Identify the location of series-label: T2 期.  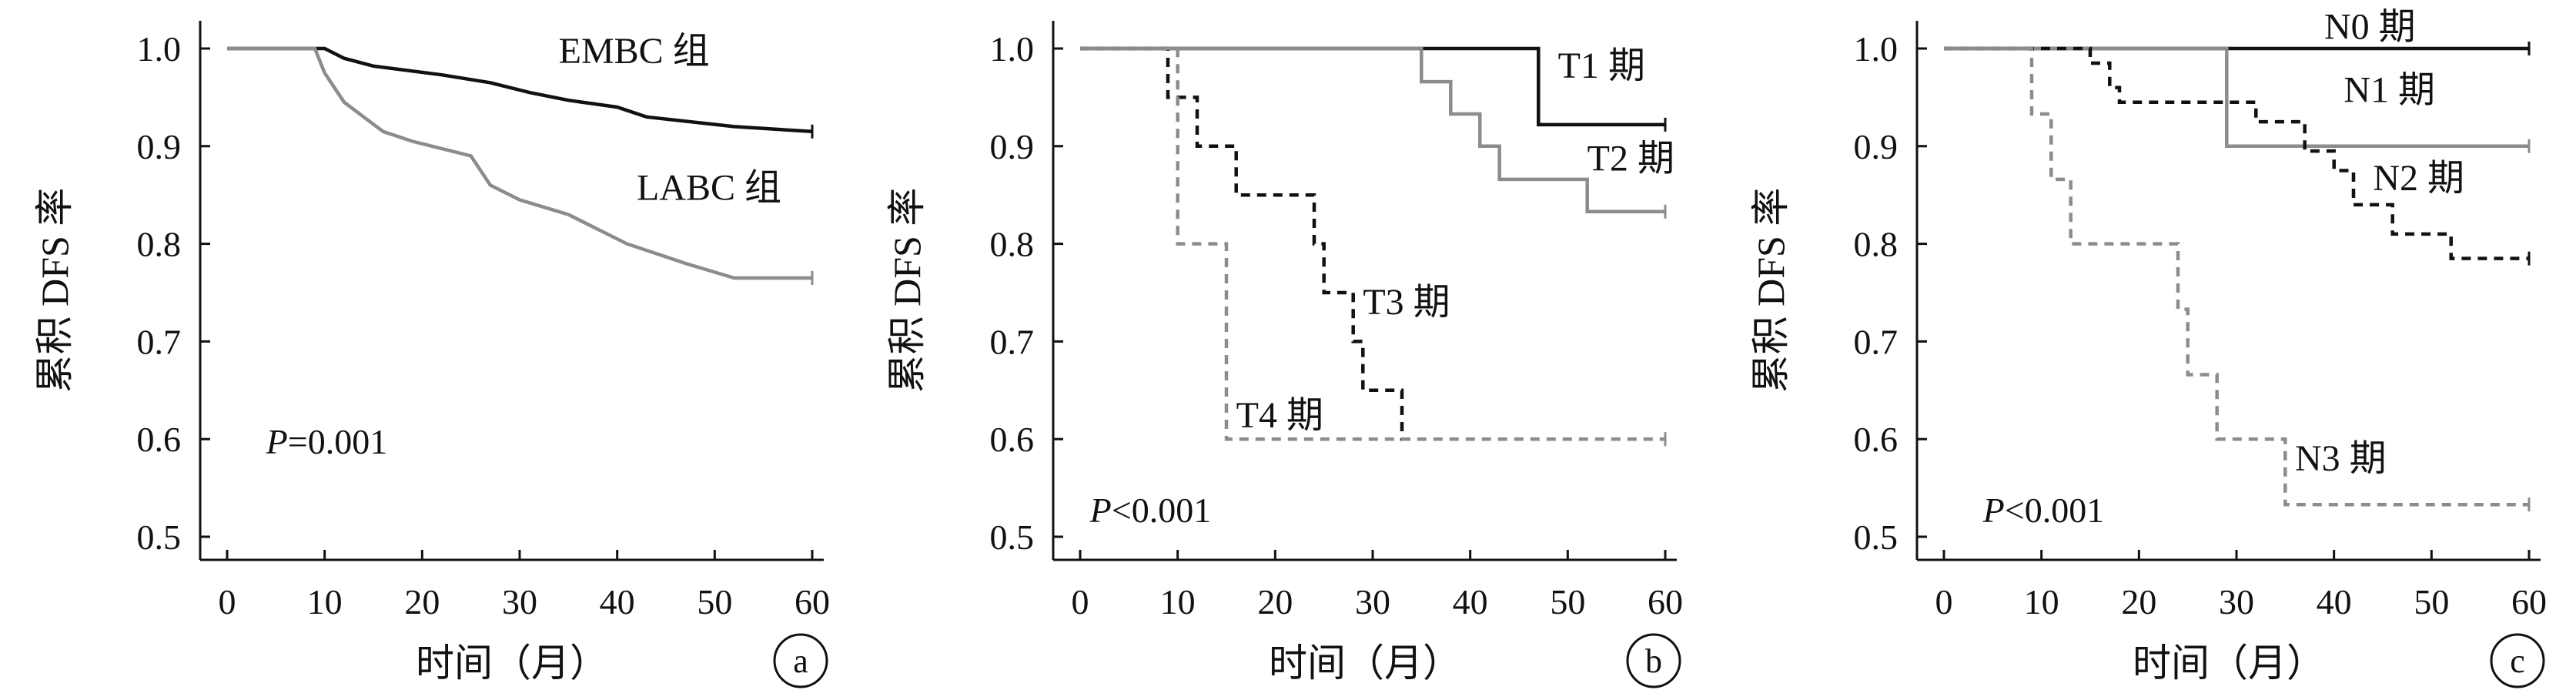
(1631, 159).